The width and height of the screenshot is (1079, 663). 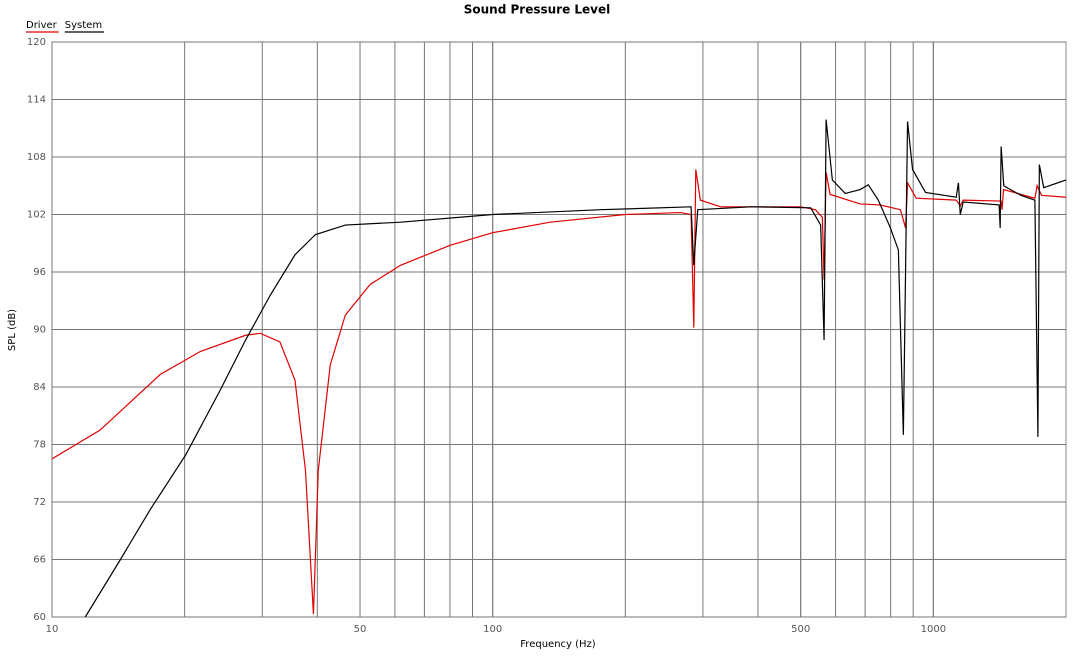 I want to click on x-tick-label: 100, so click(x=492, y=629).